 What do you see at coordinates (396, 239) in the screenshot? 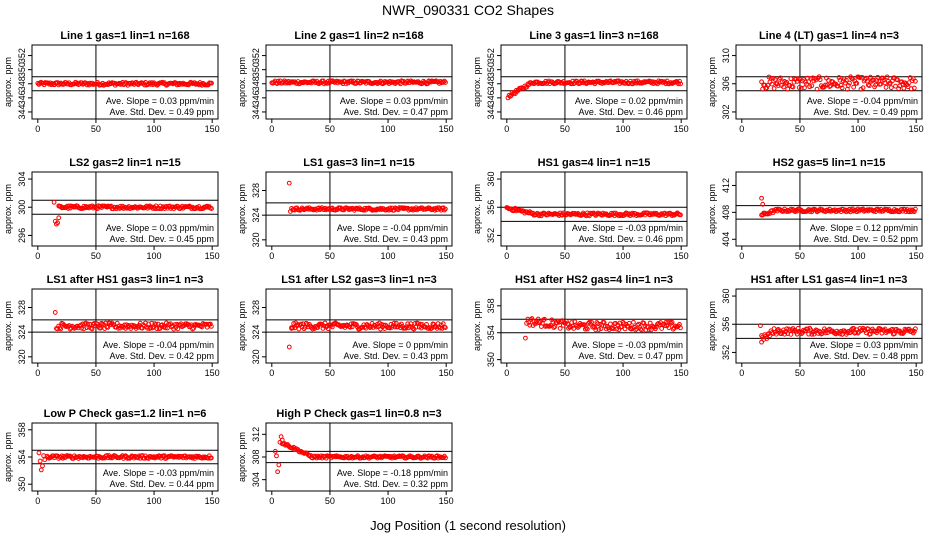
I see `stddev-annotation: Ave. Std. Dev. = 0.43 ppm` at bounding box center [396, 239].